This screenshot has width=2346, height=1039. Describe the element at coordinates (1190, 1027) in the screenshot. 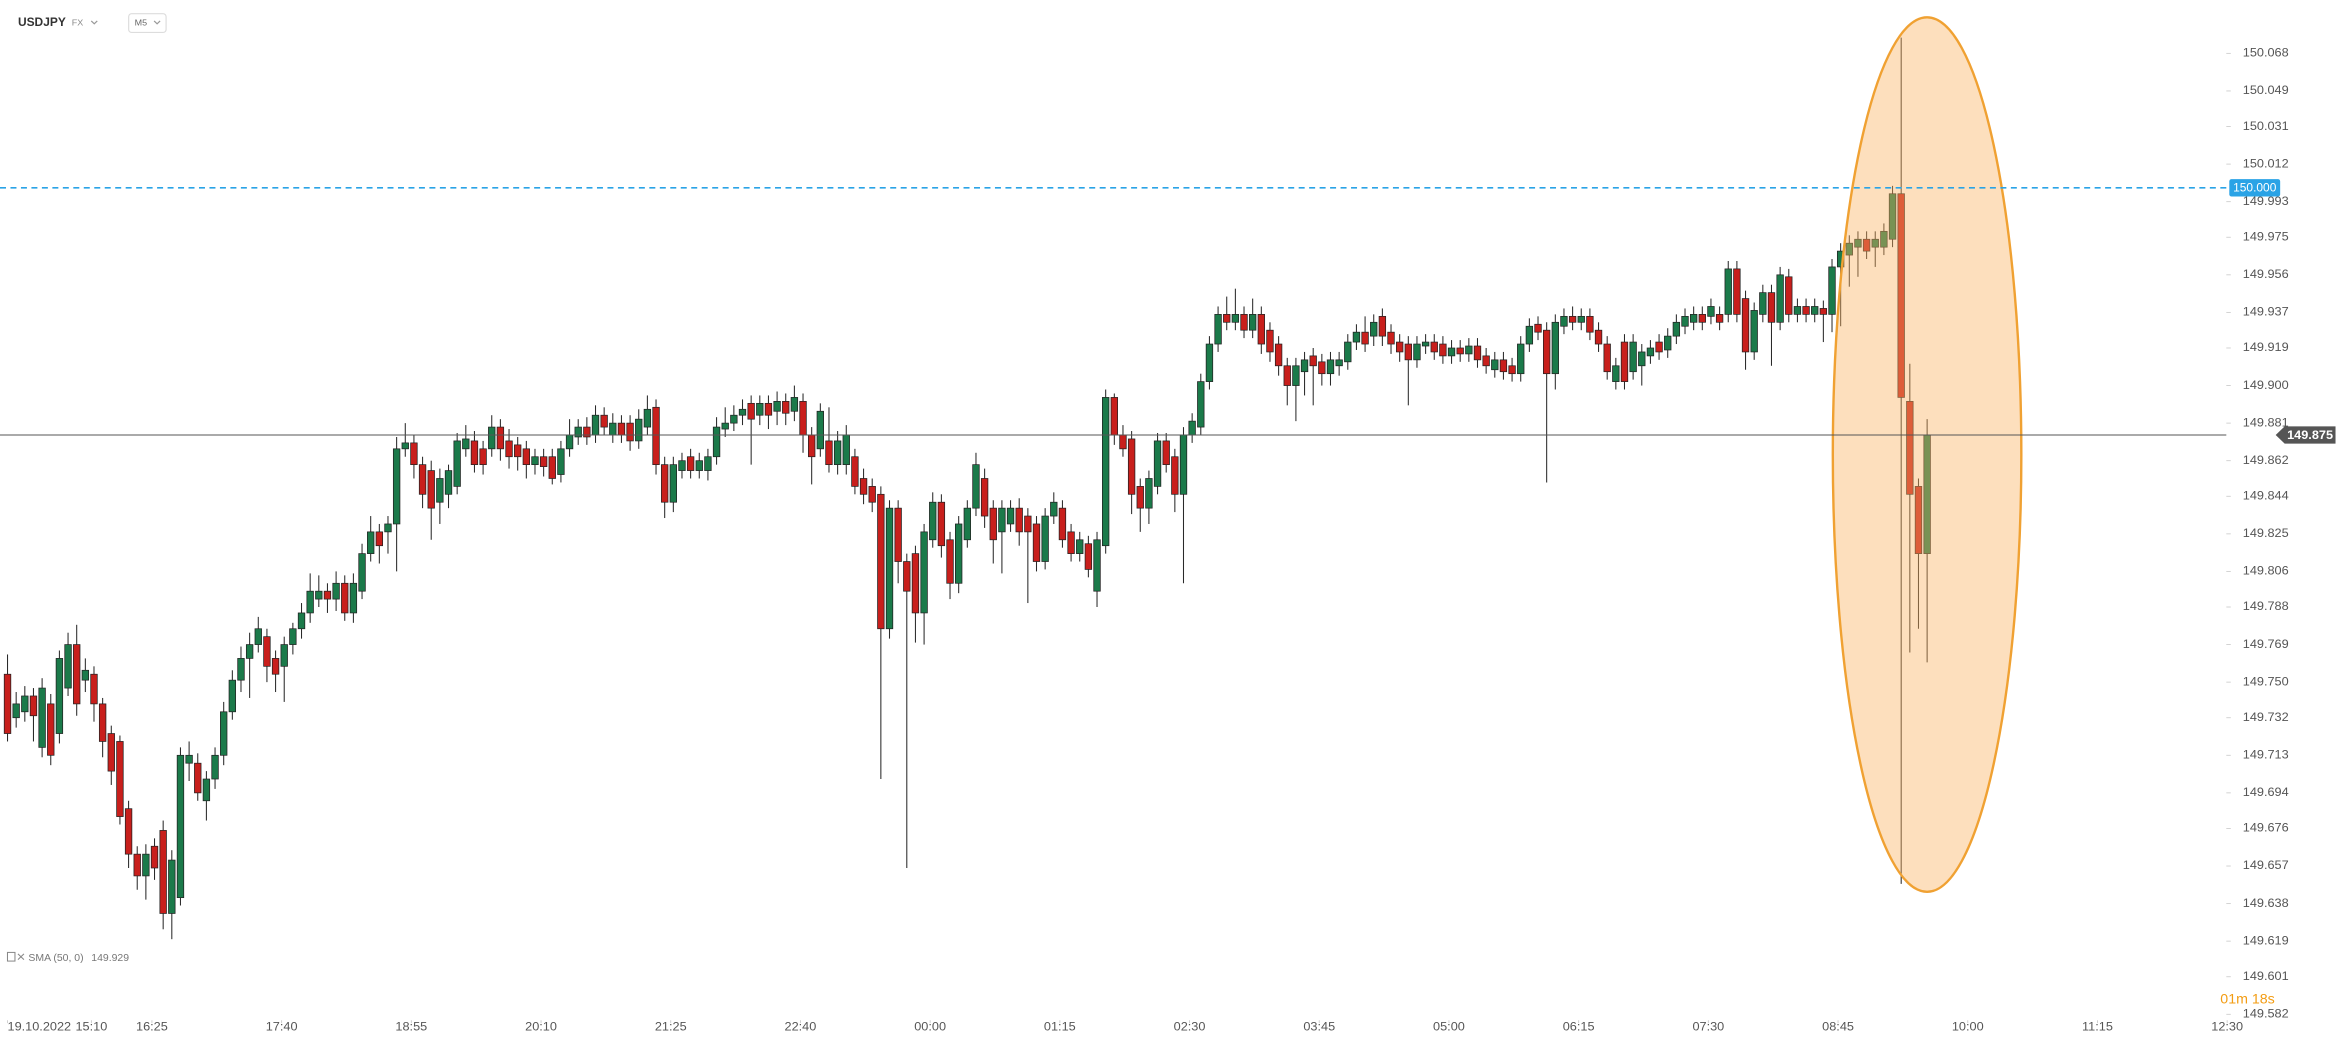

I see `x-tick-label: 02:30` at that location.